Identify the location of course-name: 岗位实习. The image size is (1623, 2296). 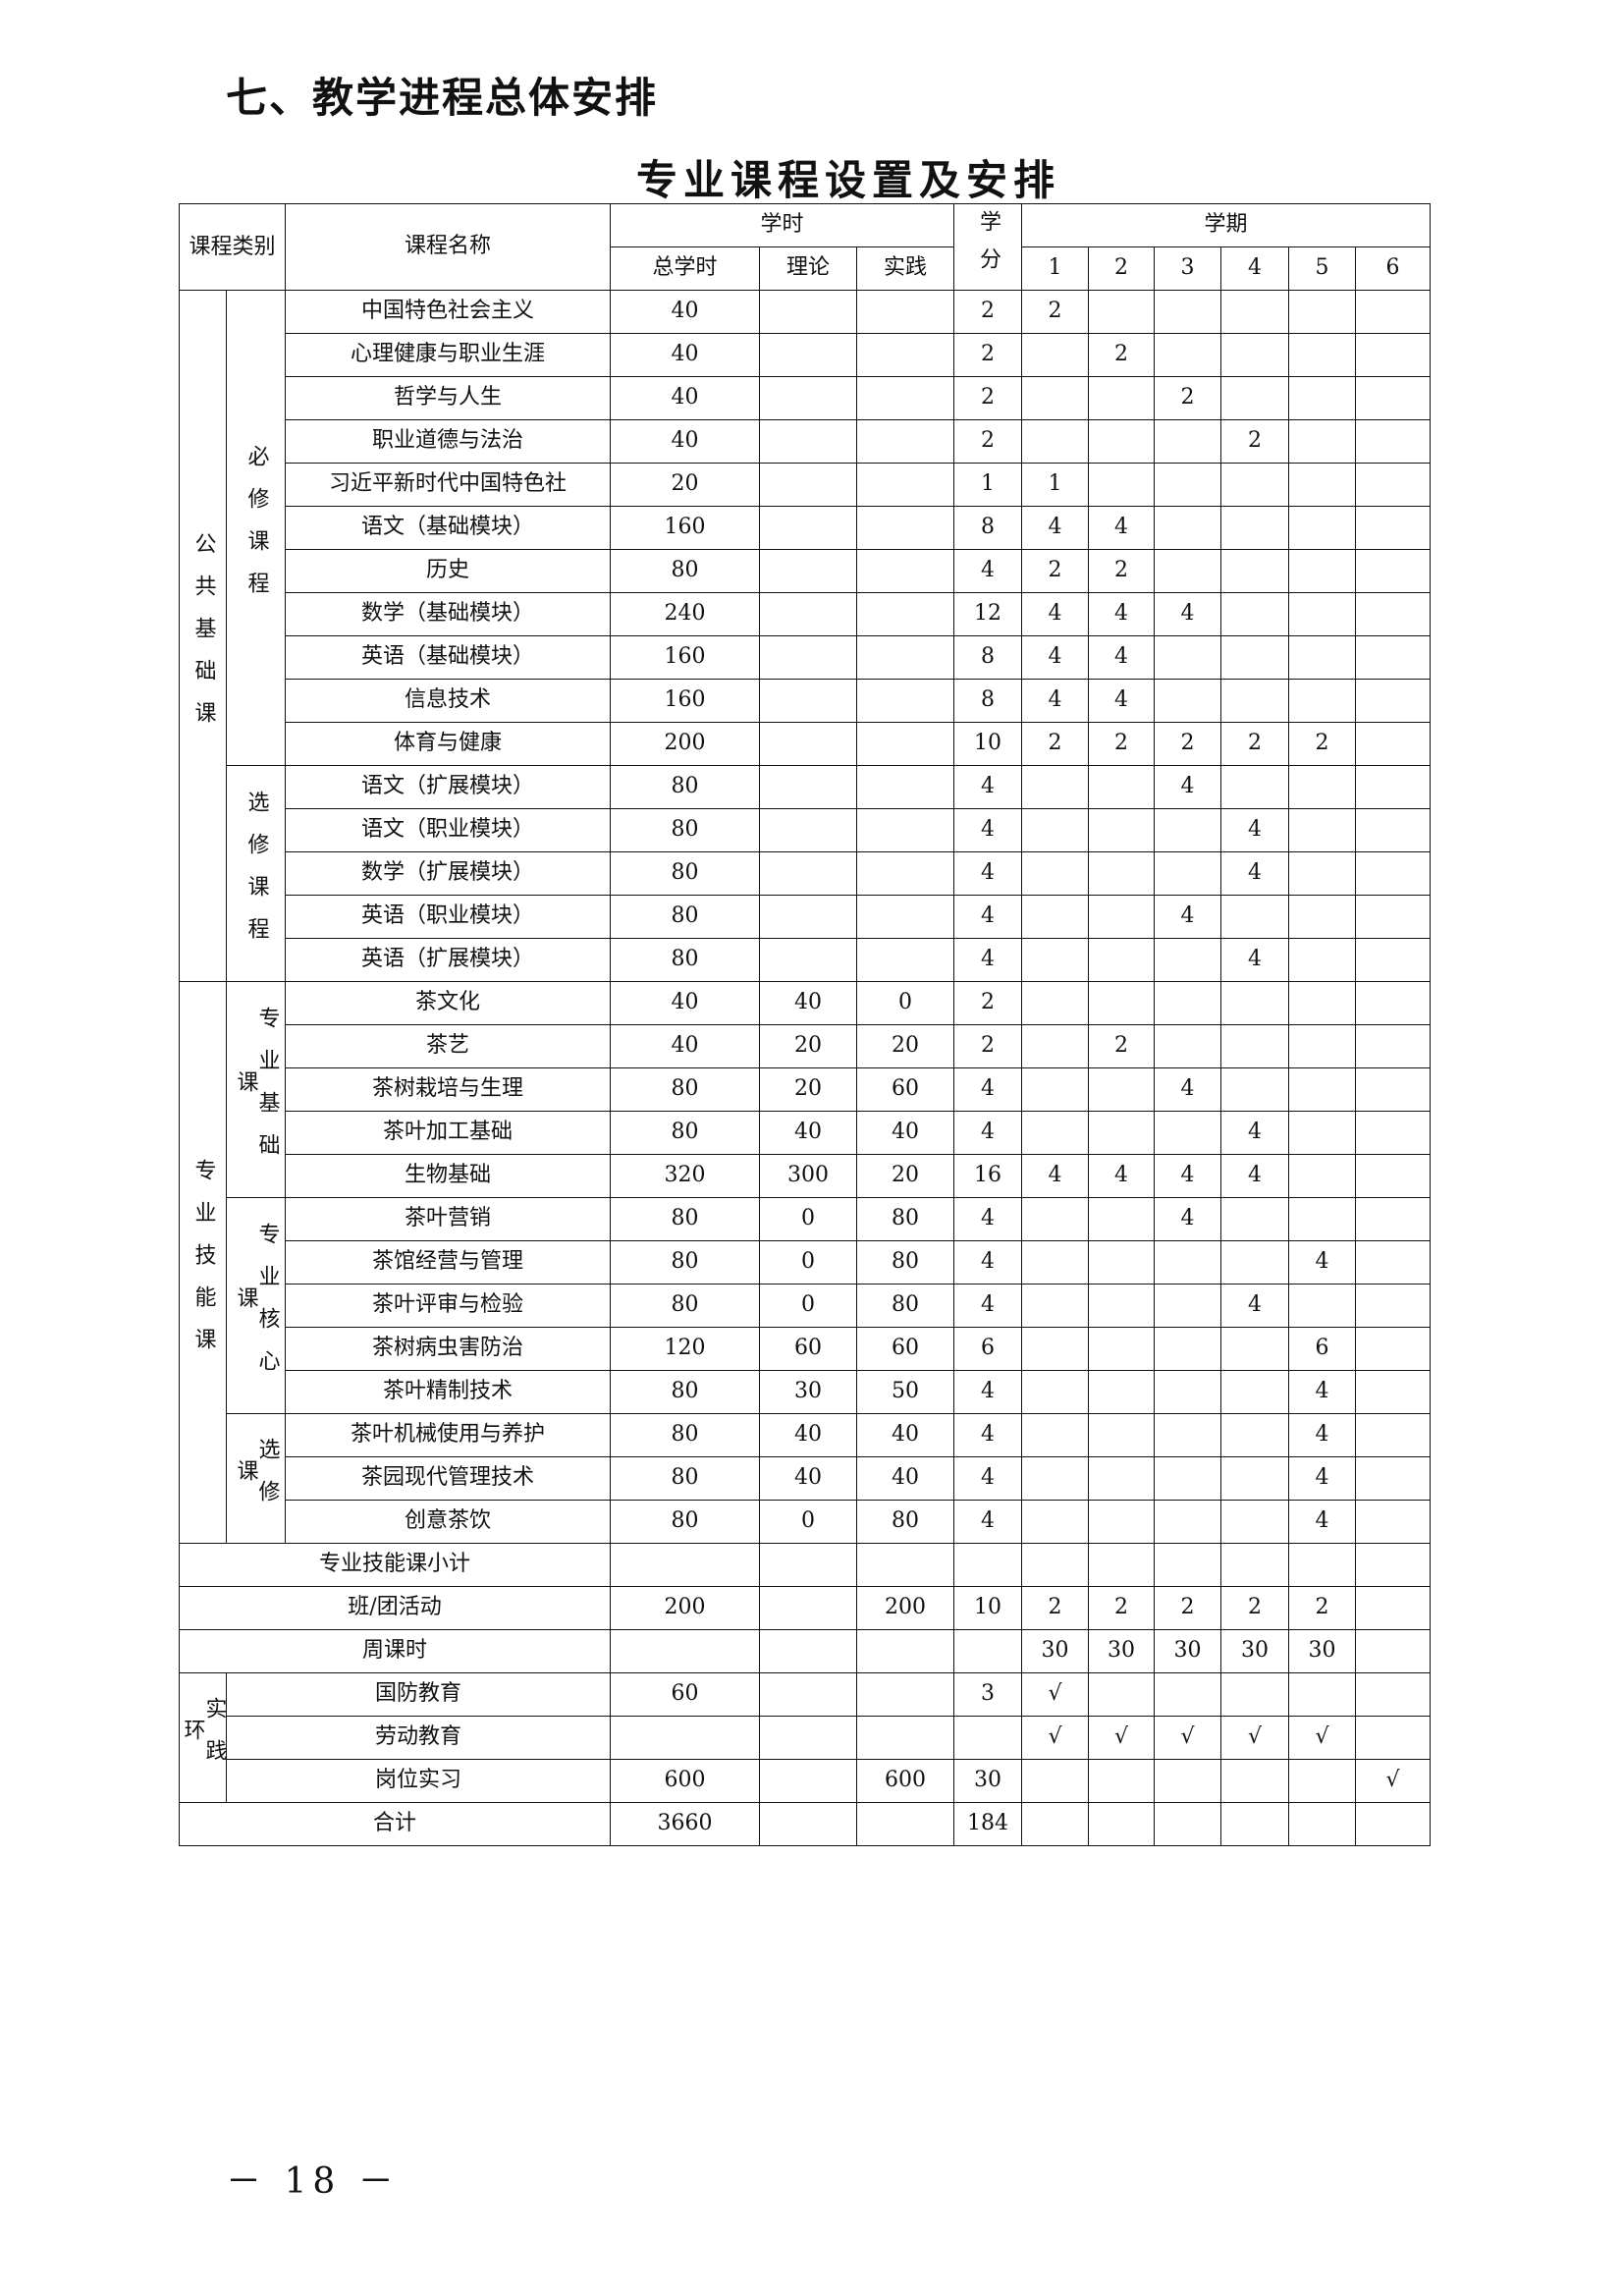
(419, 1781).